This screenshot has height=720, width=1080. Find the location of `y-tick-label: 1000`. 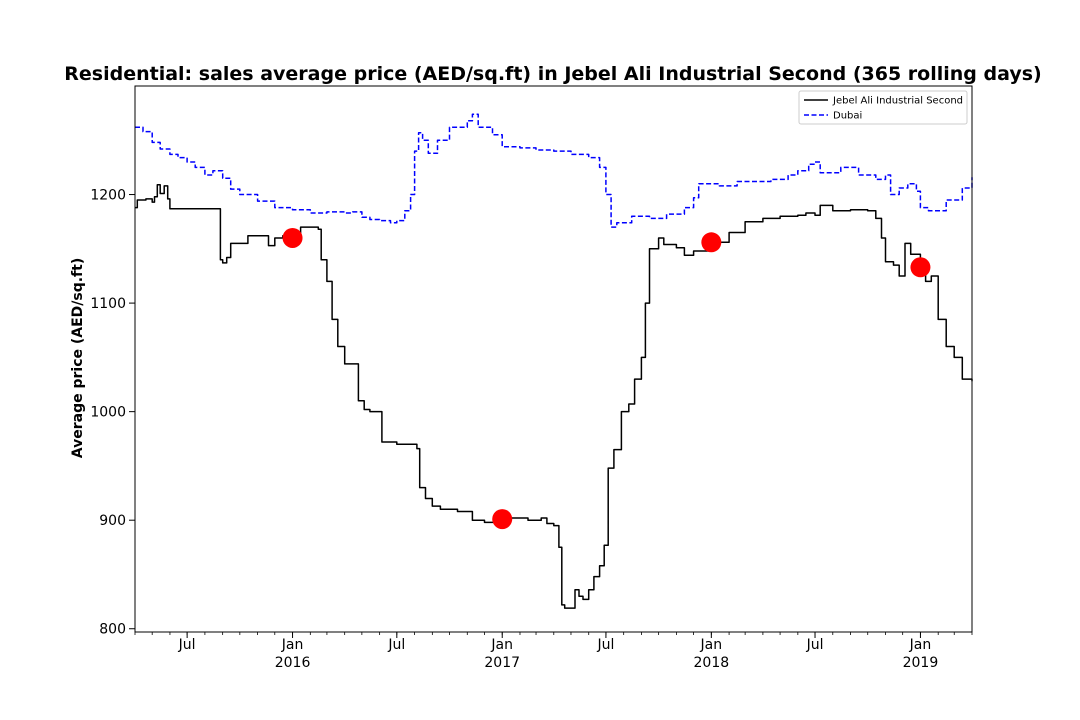

y-tick-label: 1000 is located at coordinates (108, 413).